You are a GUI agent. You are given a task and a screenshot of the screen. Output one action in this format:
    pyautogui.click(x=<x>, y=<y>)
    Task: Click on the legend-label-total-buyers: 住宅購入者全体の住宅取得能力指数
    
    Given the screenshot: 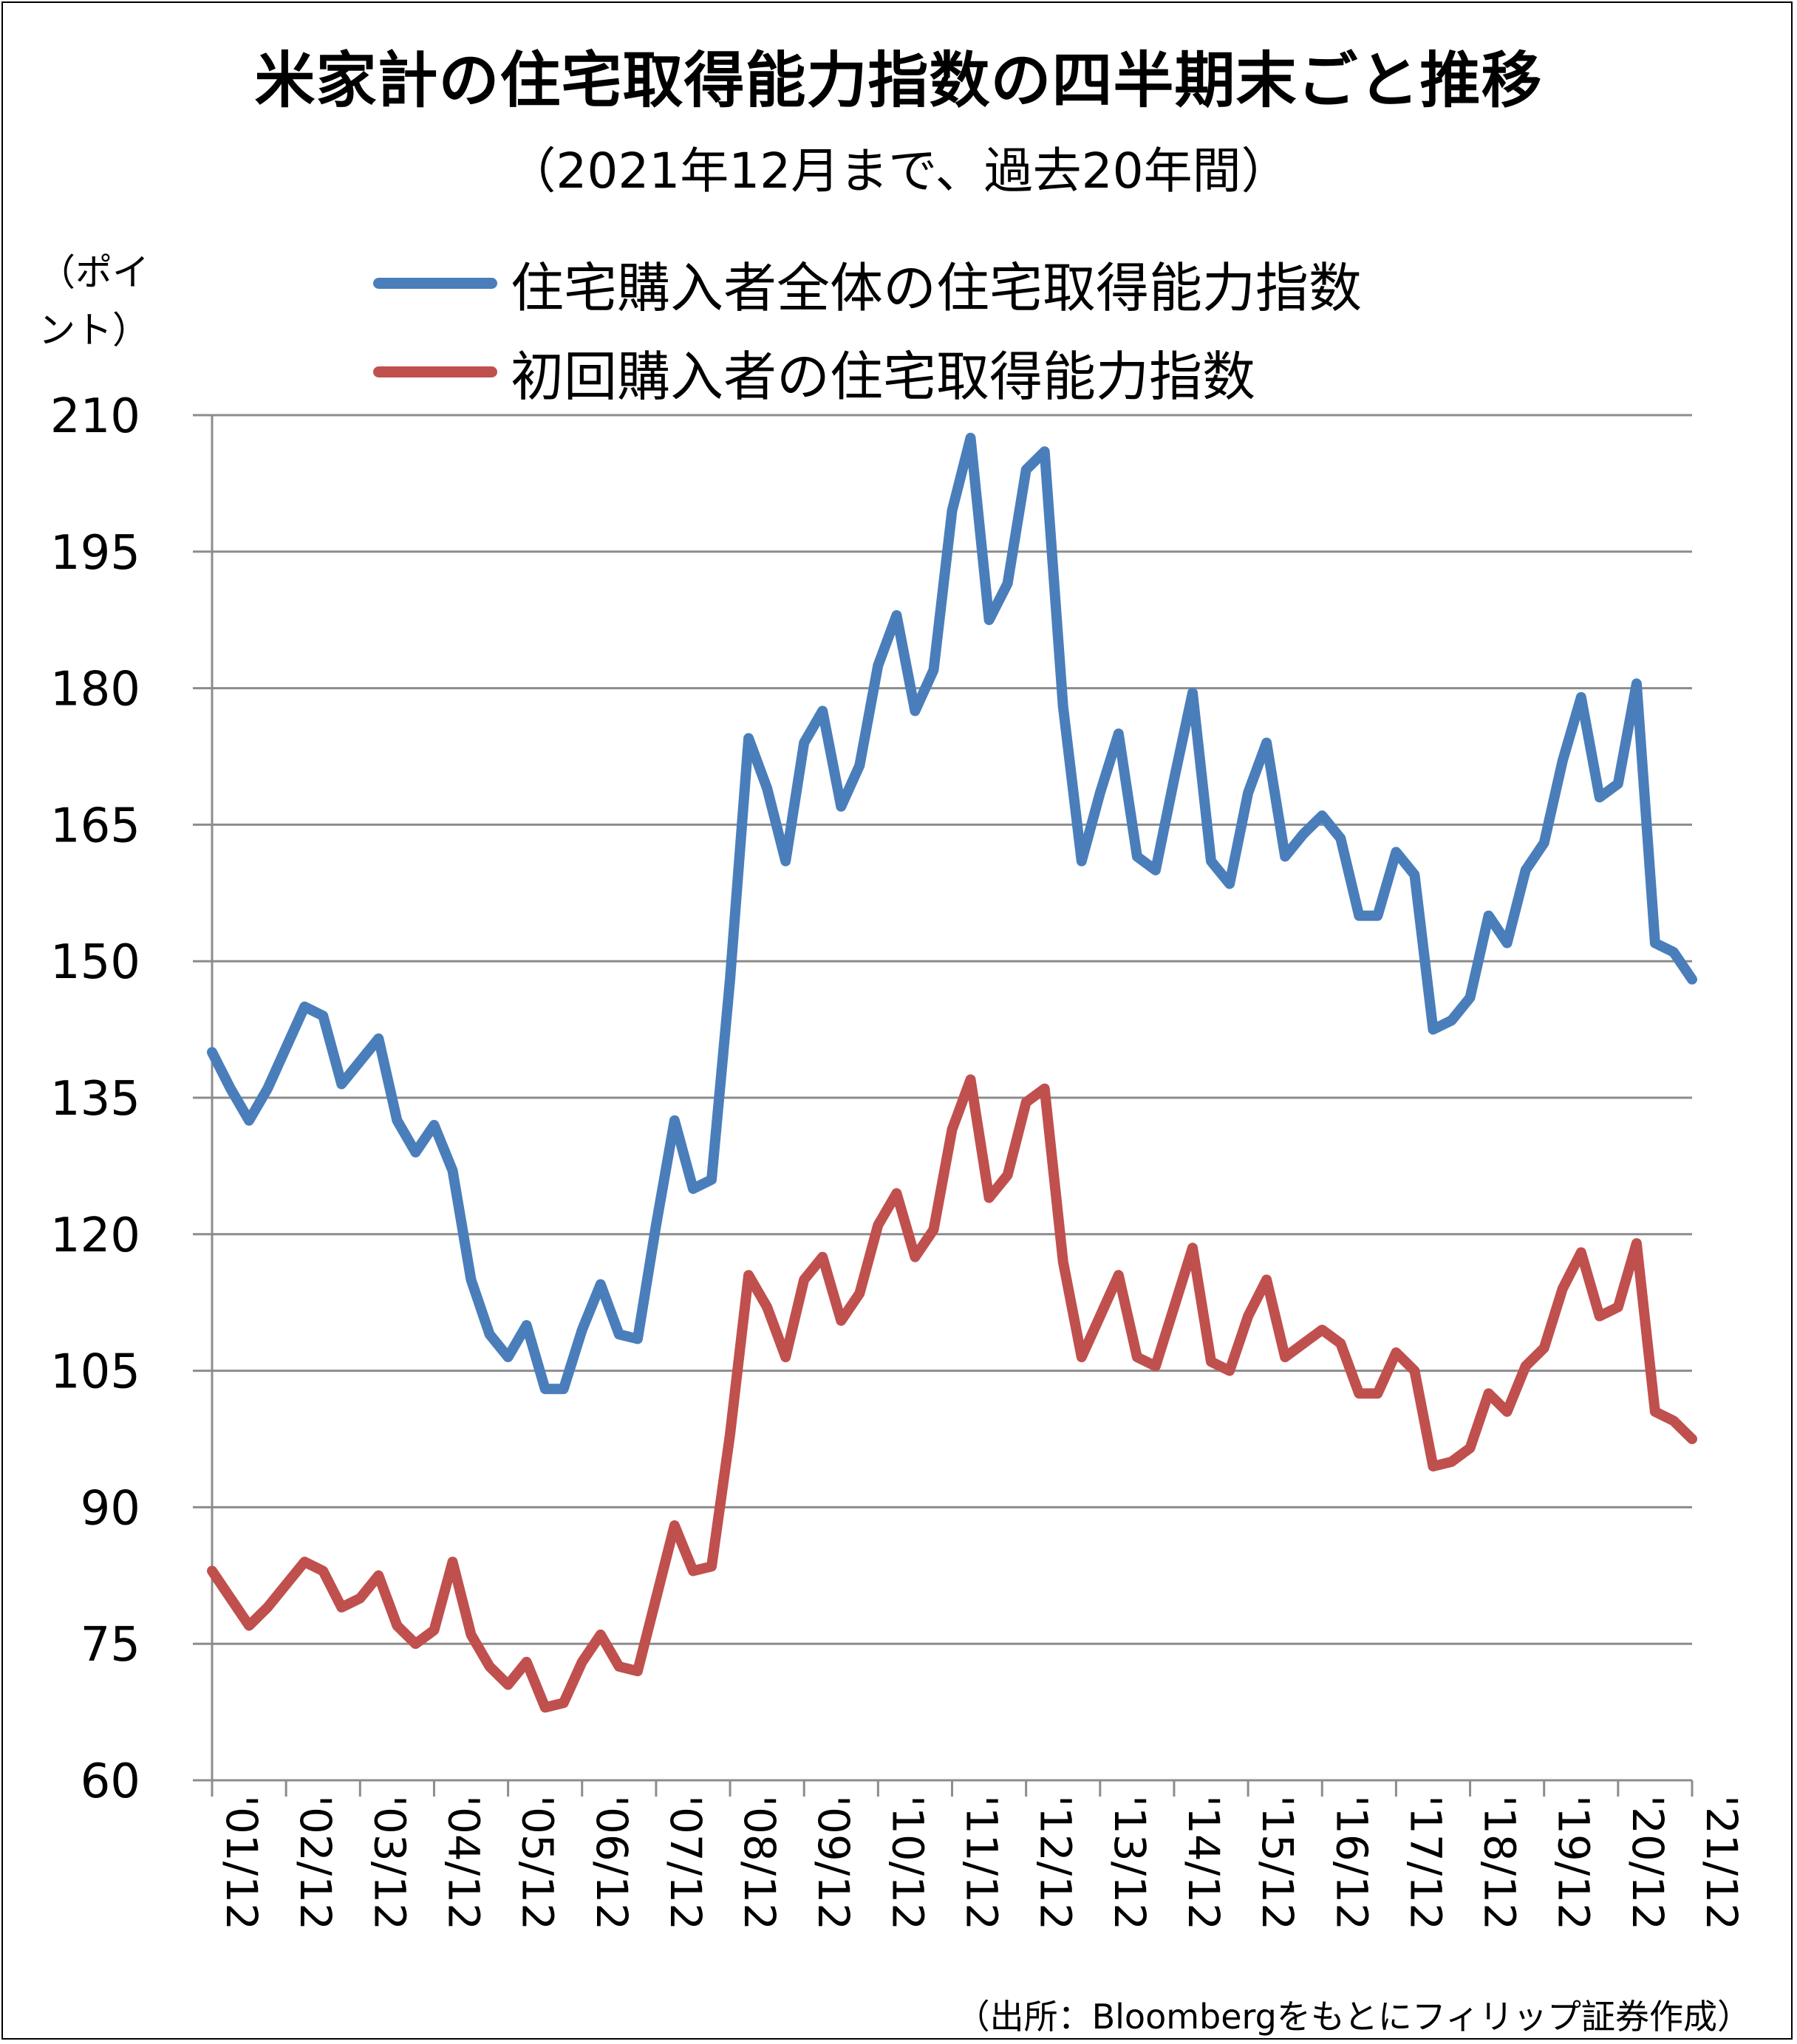 What is the action you would take?
    pyautogui.click(x=937, y=287)
    